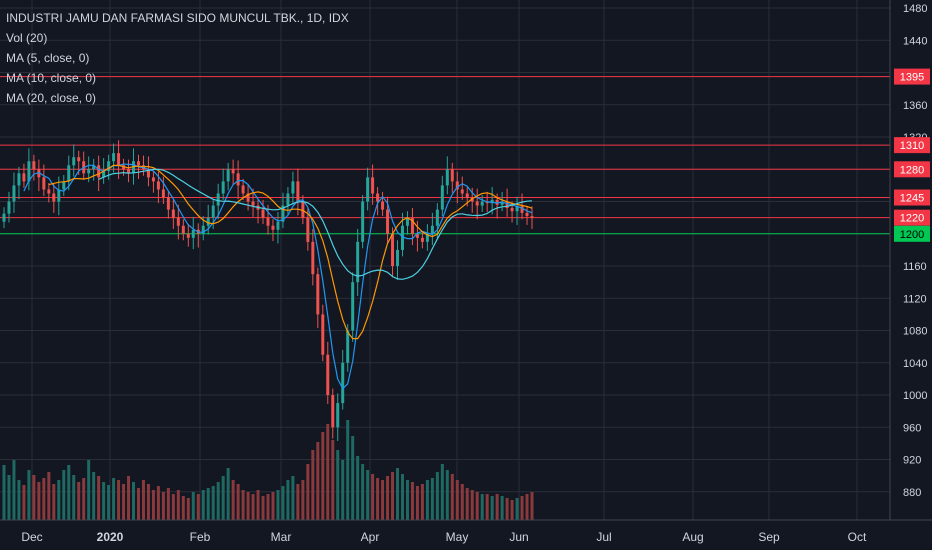 The image size is (932, 550). I want to click on legend-volume: Vol (20), so click(27, 38).